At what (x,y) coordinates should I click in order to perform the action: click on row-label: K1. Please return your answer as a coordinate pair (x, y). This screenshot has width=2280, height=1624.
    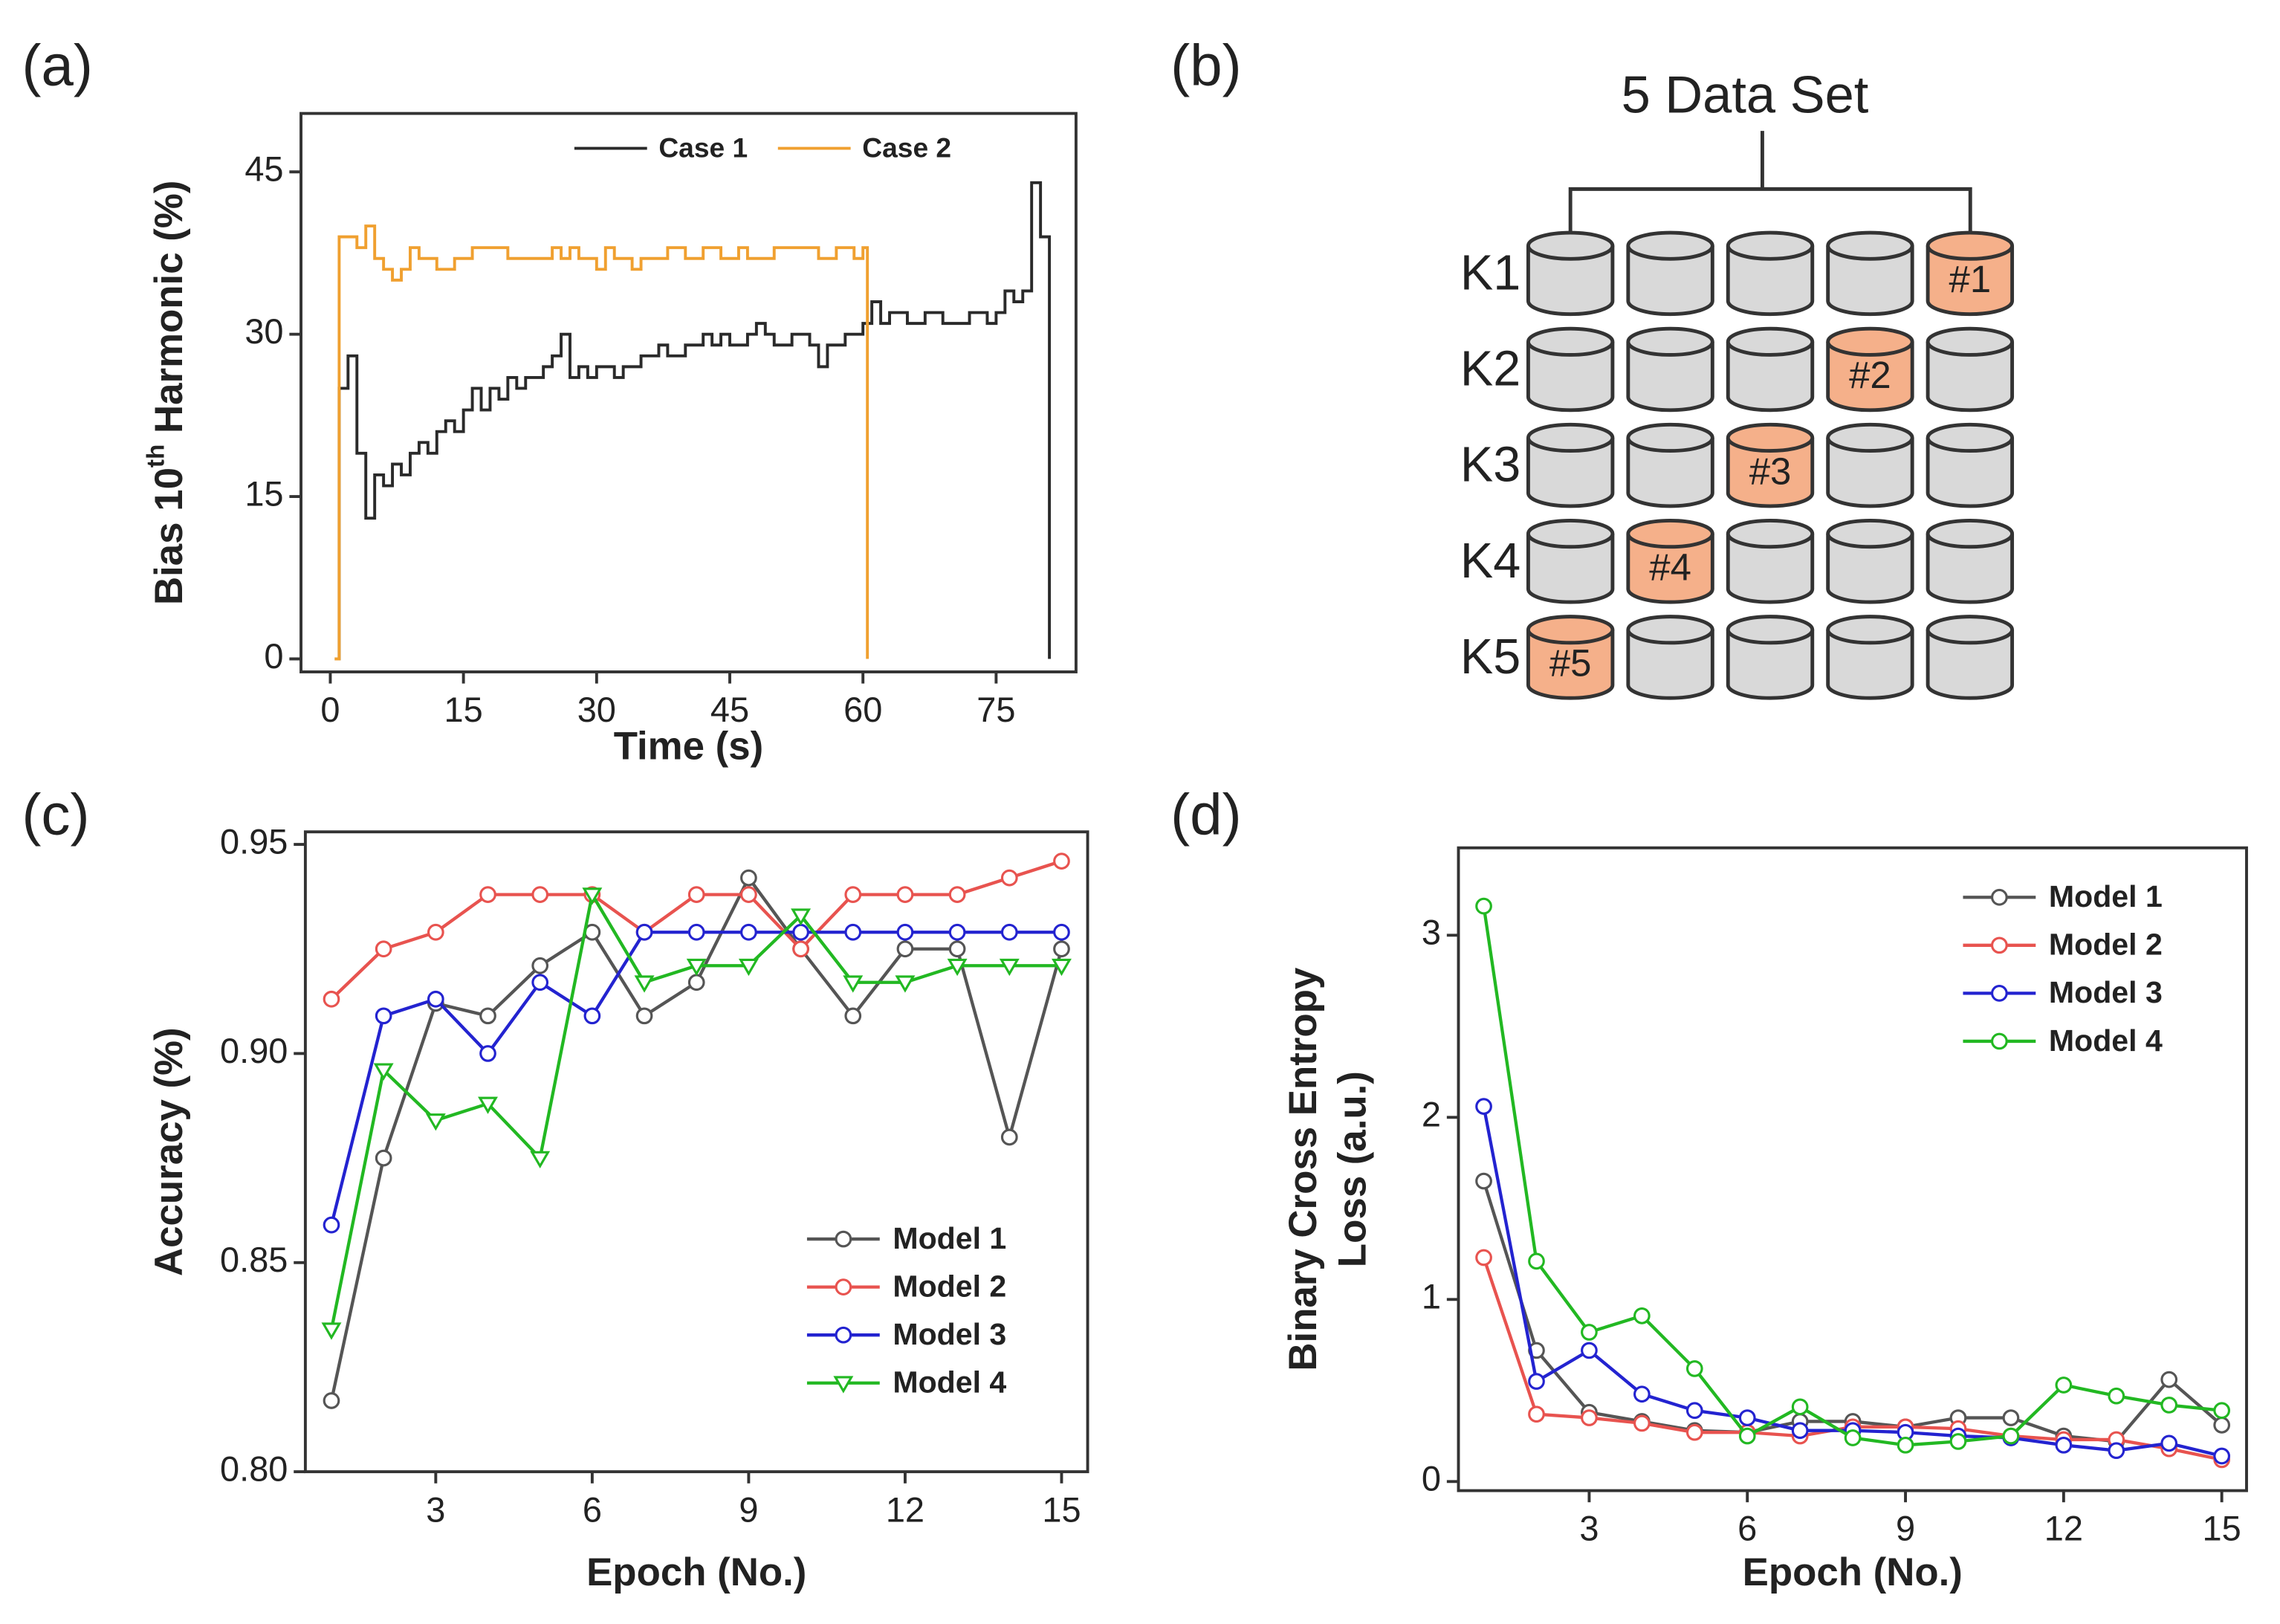
    Looking at the image, I should click on (1490, 272).